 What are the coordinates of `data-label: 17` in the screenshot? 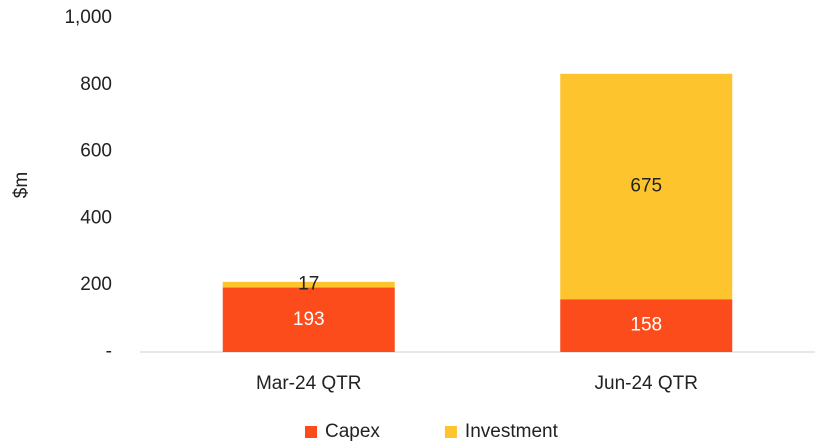 It's located at (308, 284).